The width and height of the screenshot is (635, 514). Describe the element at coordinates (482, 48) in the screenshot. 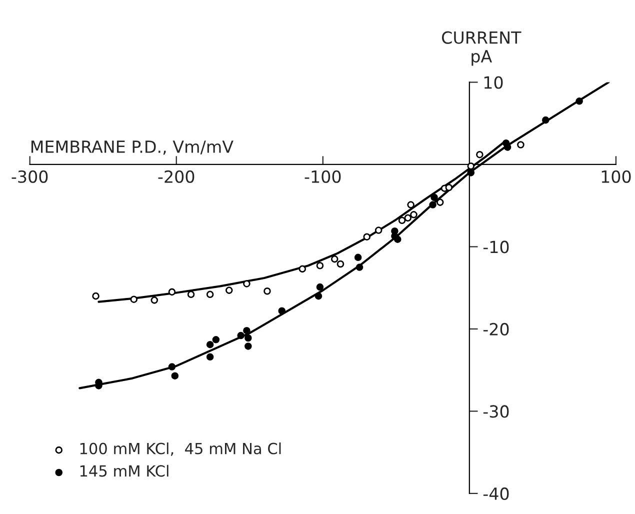

I see `y-axis-title: CURRENT pA` at that location.